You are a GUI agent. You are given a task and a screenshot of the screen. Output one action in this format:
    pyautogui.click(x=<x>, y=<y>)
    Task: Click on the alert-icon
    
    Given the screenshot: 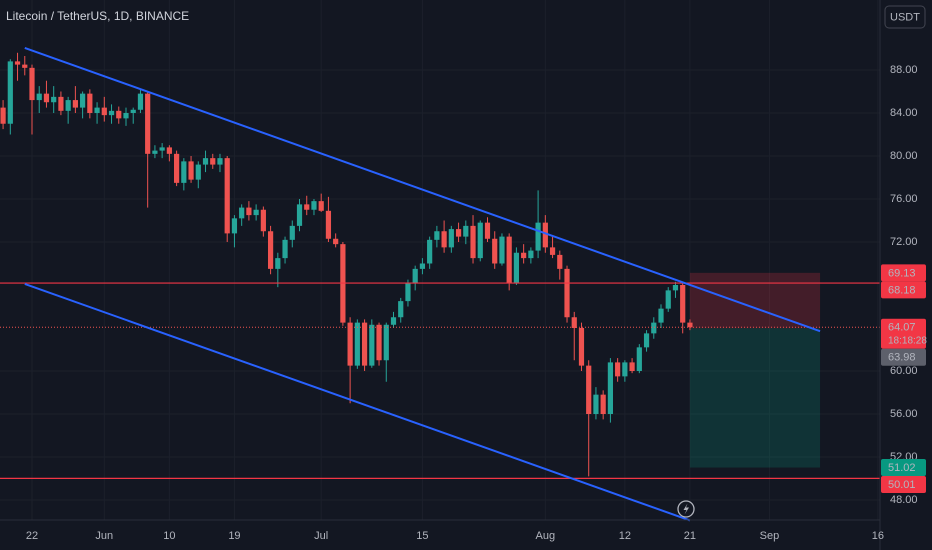 What is the action you would take?
    pyautogui.click(x=686, y=509)
    